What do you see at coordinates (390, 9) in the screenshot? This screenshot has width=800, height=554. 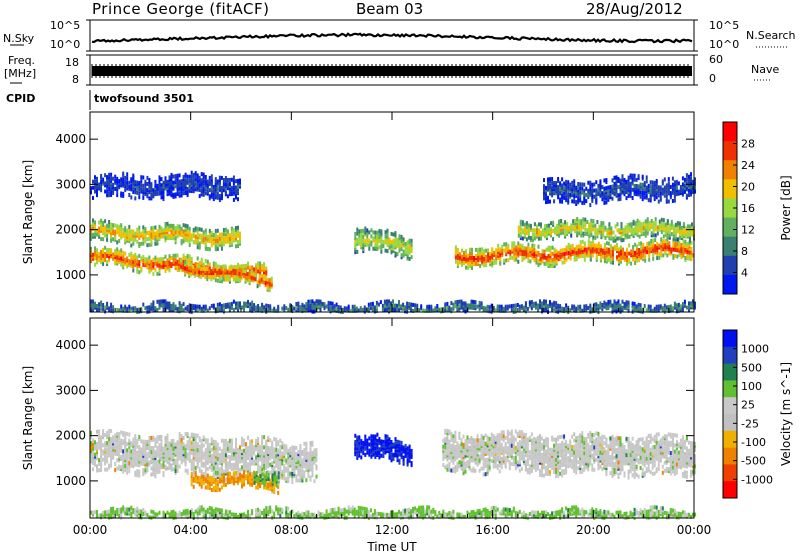 I see `beam-label: Beam 03` at bounding box center [390, 9].